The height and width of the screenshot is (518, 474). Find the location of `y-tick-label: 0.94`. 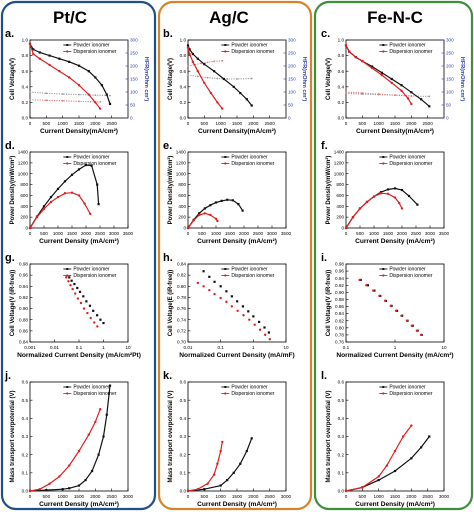

y-tick-label: 0.94 is located at coordinates (339, 278).